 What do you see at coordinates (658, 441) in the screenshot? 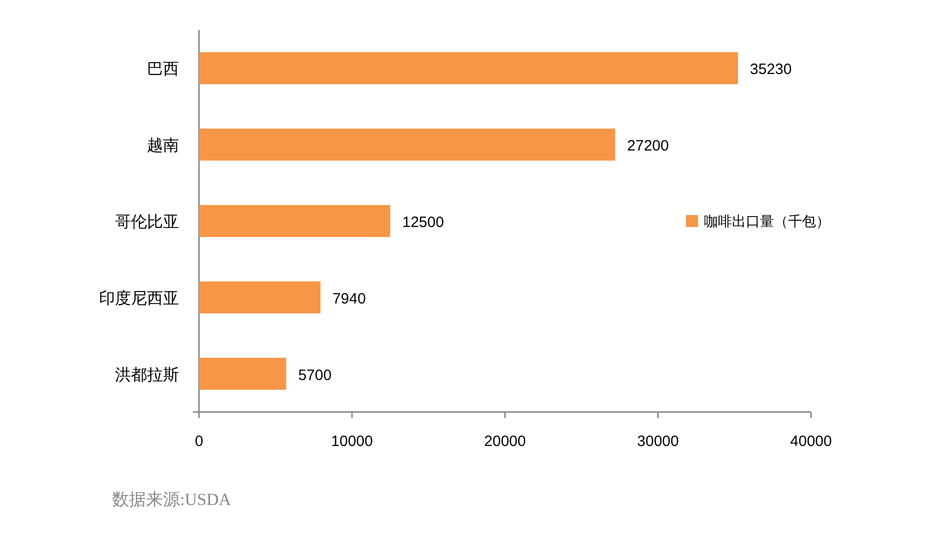
I see `x-tick-label: 30000` at bounding box center [658, 441].